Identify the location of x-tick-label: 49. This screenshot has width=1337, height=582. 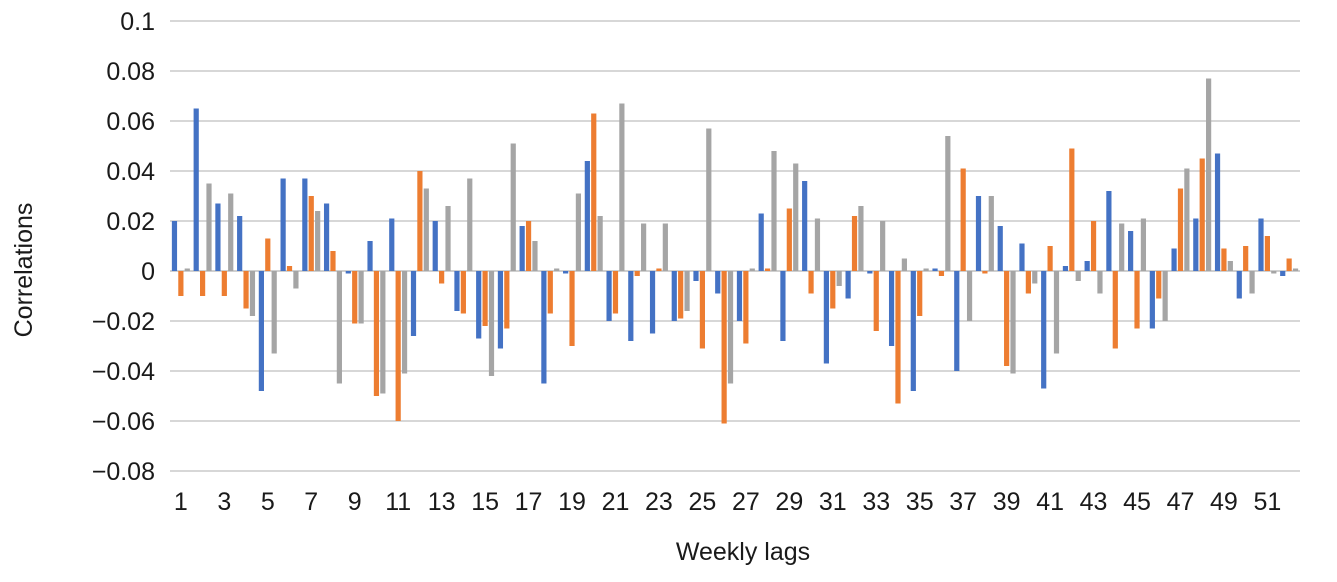
(1224, 502).